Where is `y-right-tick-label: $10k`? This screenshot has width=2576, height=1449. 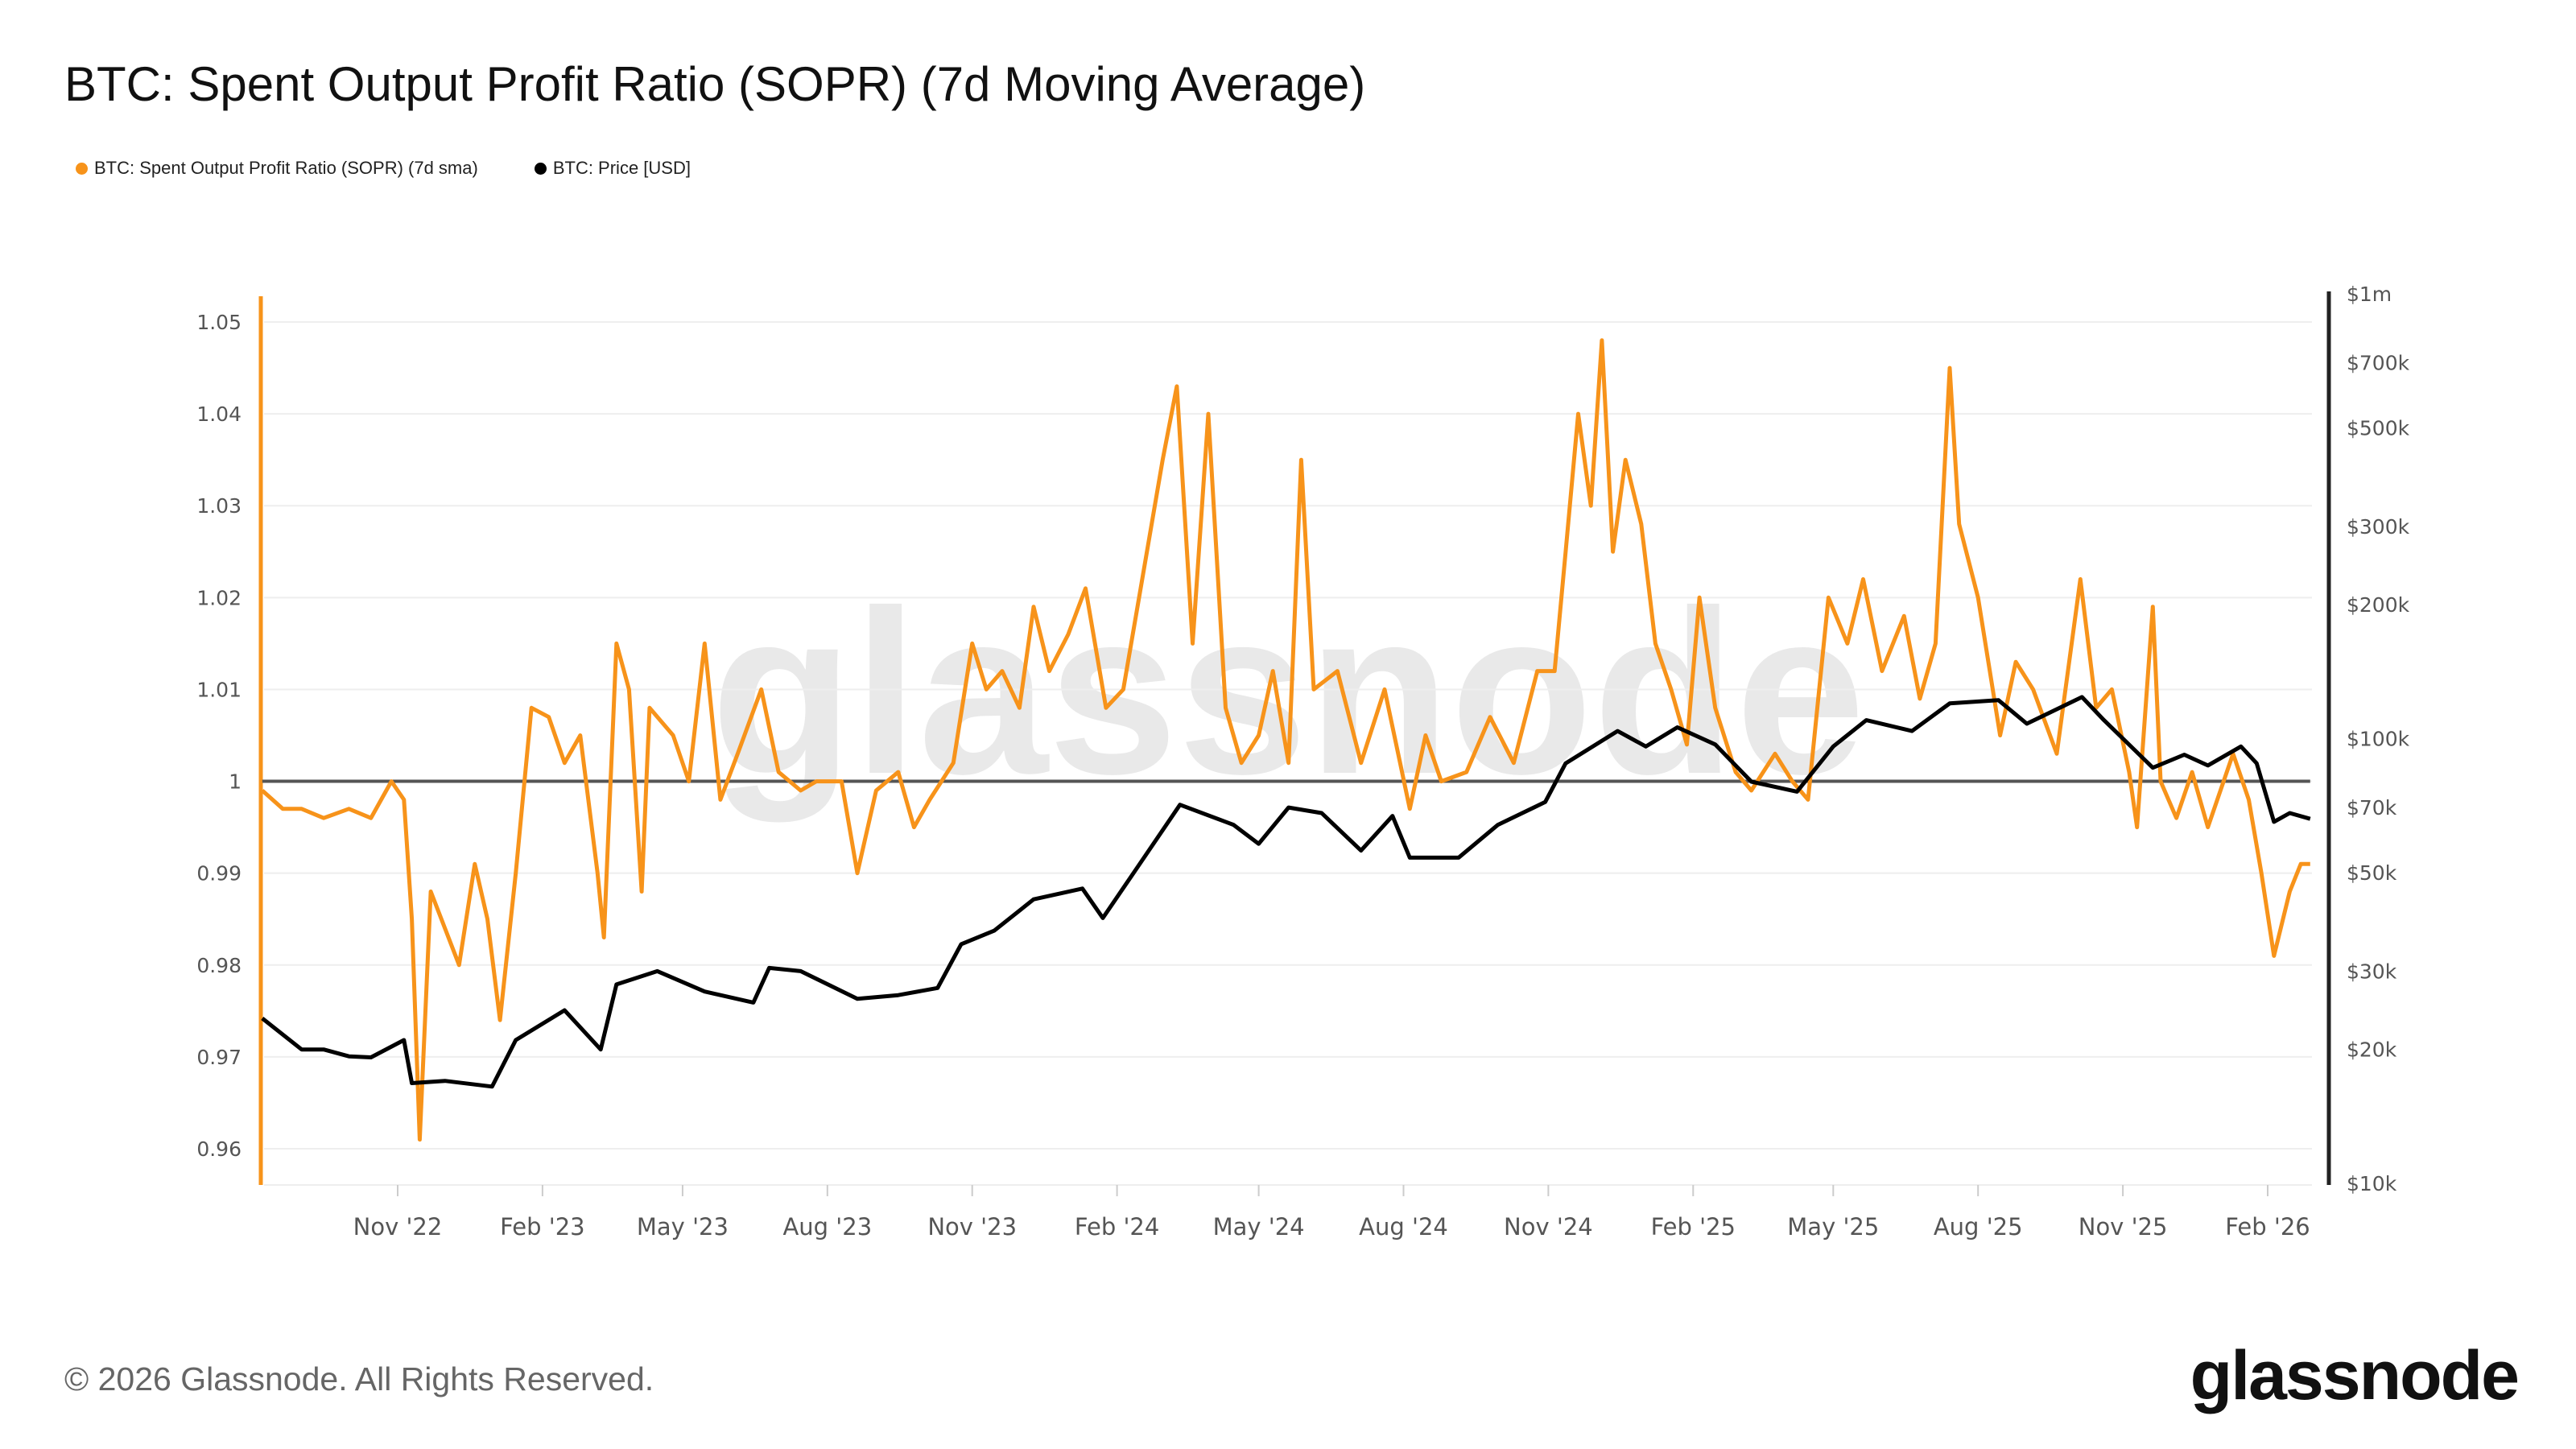 y-right-tick-label: $10k is located at coordinates (2372, 1183).